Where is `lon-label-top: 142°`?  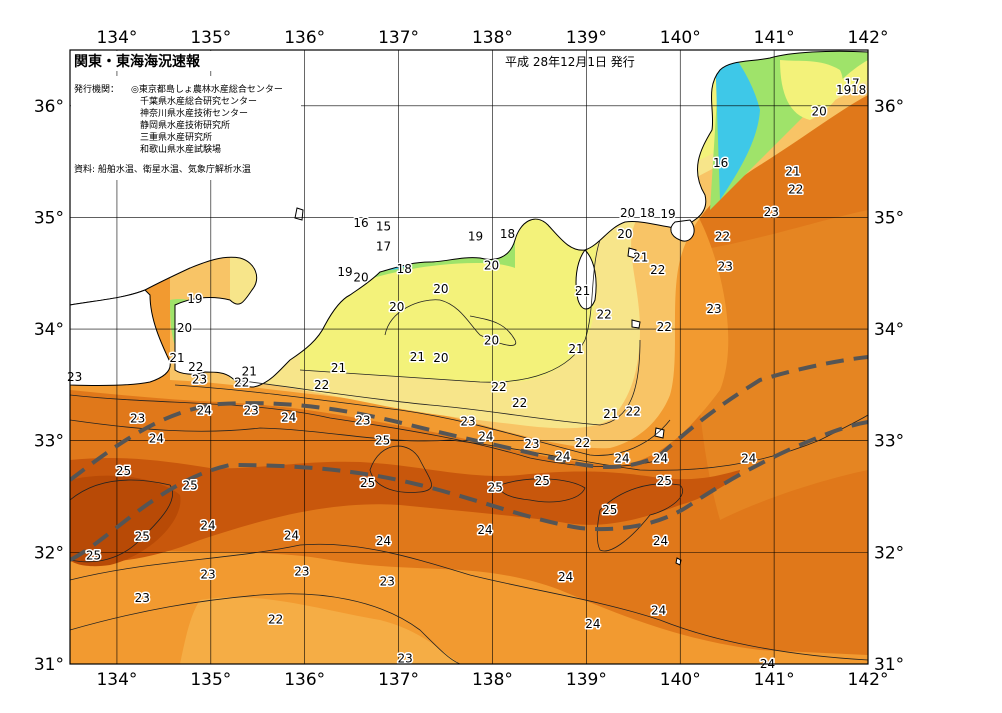
lon-label-top: 142° is located at coordinates (868, 38).